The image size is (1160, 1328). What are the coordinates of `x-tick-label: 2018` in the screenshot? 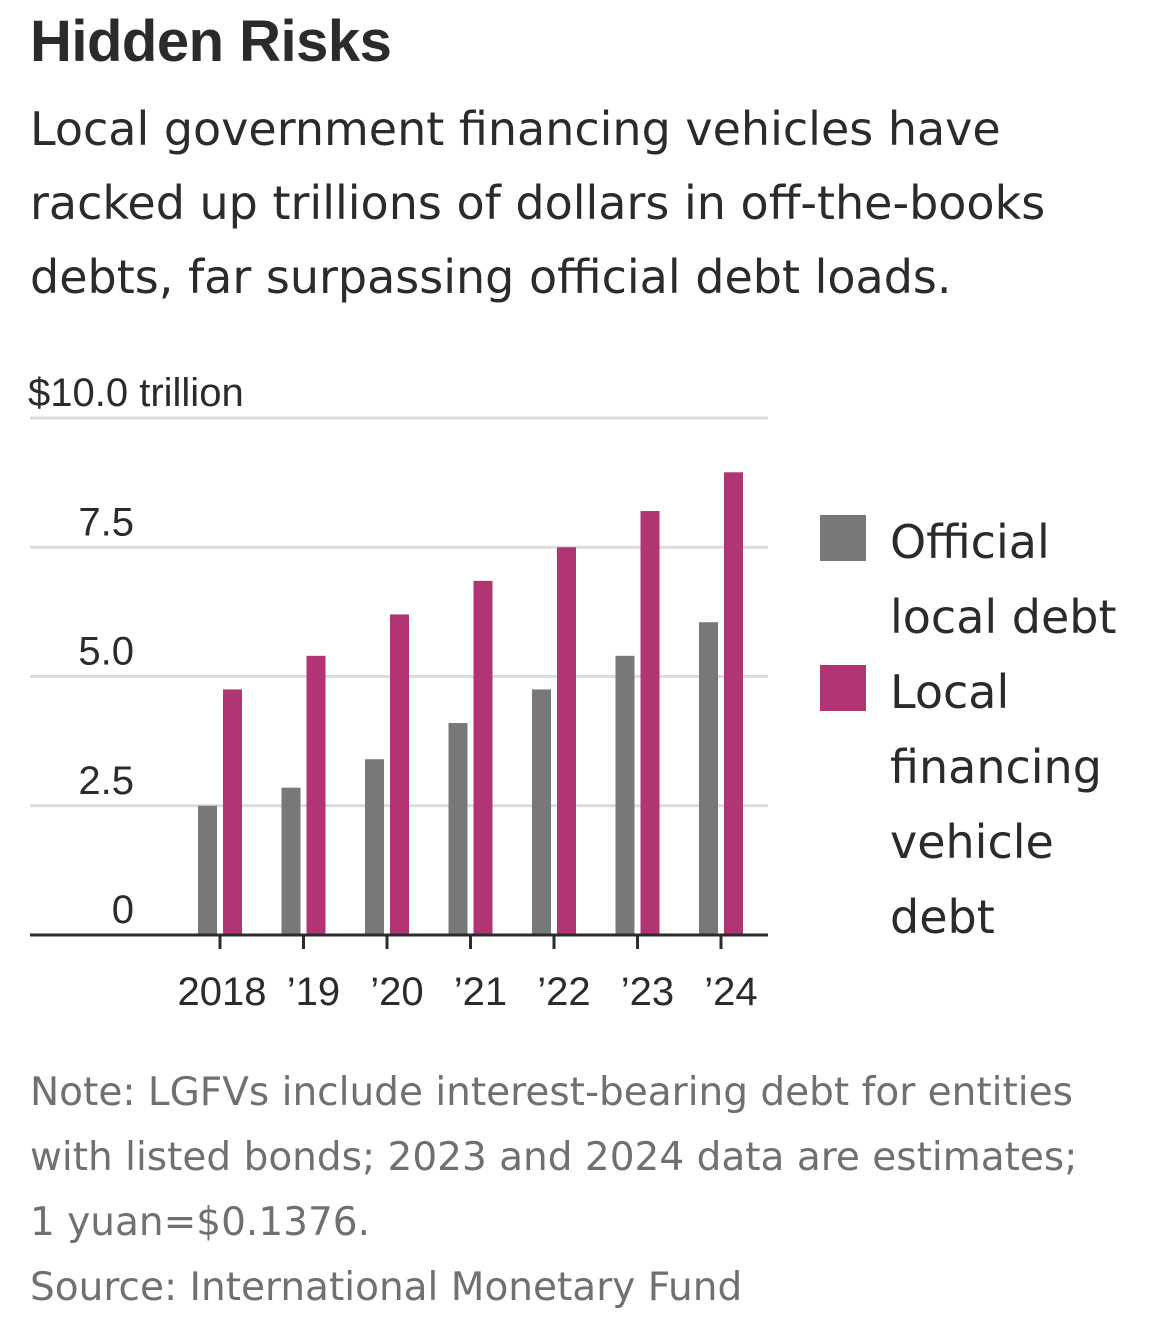 It's located at (222, 992).